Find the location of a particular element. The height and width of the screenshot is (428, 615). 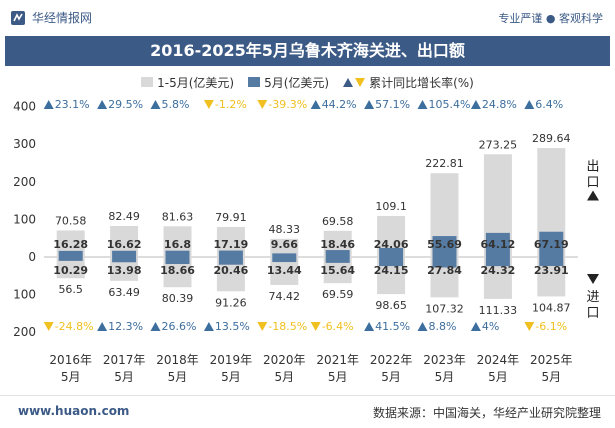

data-label-import-cumulative: 69.59 is located at coordinates (338, 294).